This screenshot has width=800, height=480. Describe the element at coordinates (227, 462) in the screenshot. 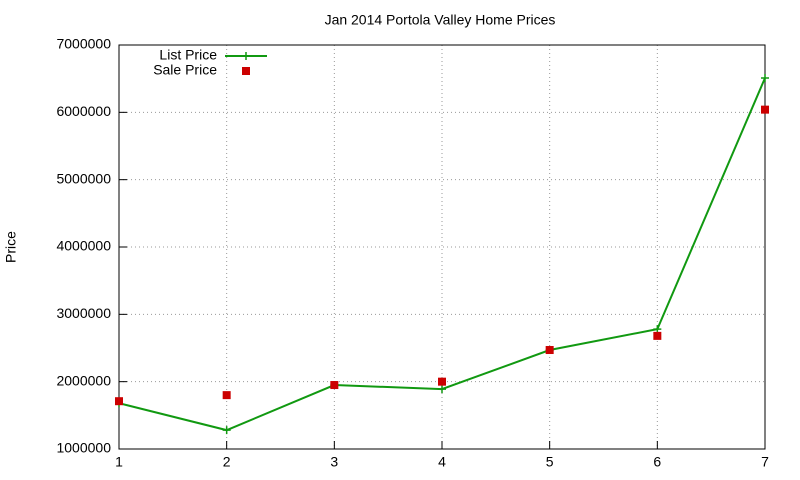

I see `x-tick-label: 2` at that location.